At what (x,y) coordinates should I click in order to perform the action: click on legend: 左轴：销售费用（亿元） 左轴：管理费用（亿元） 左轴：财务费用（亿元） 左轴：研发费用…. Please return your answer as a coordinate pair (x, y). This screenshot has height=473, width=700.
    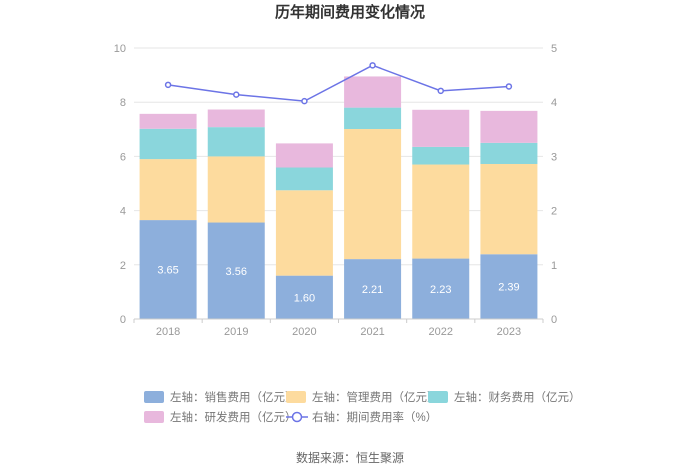
    Looking at the image, I should click on (362, 407).